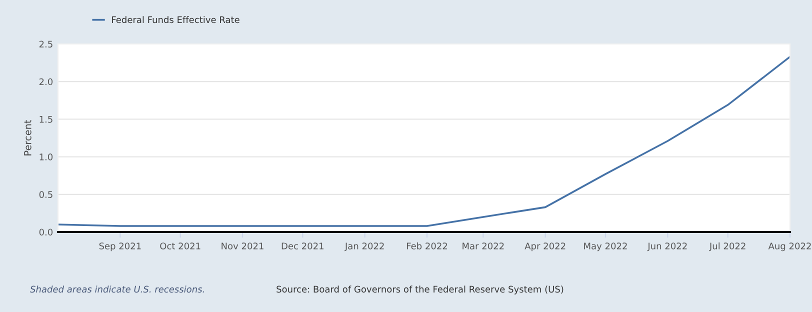  I want to click on y-tick-label: 2.5, so click(45, 44).